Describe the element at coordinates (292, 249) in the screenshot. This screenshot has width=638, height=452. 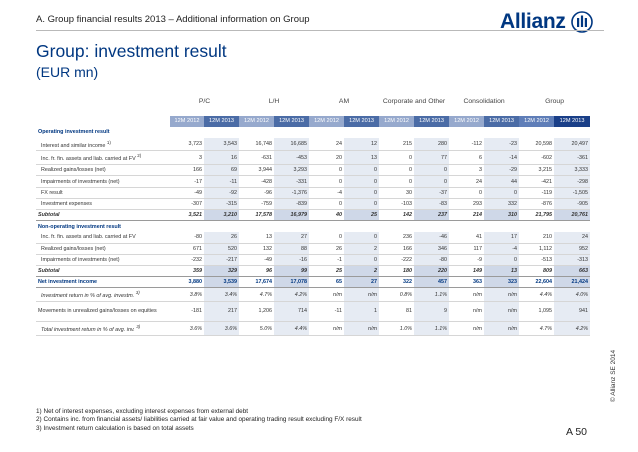
I see `table-cell: 88` at that location.